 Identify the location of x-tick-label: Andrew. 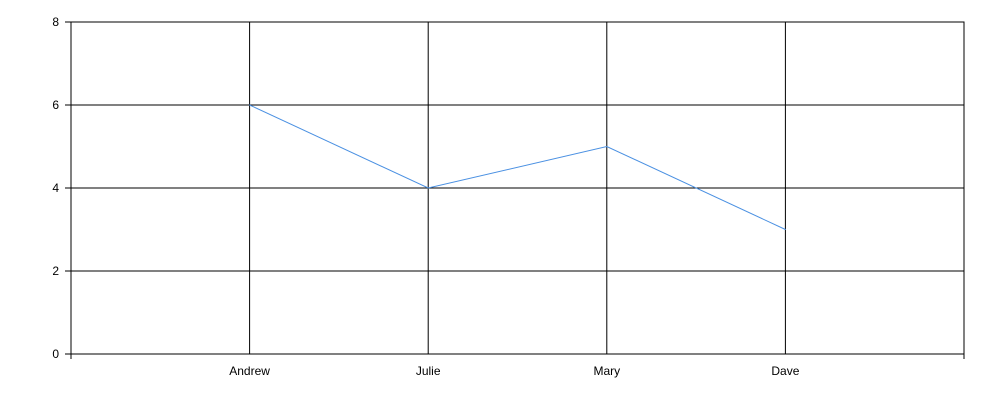
(249, 371).